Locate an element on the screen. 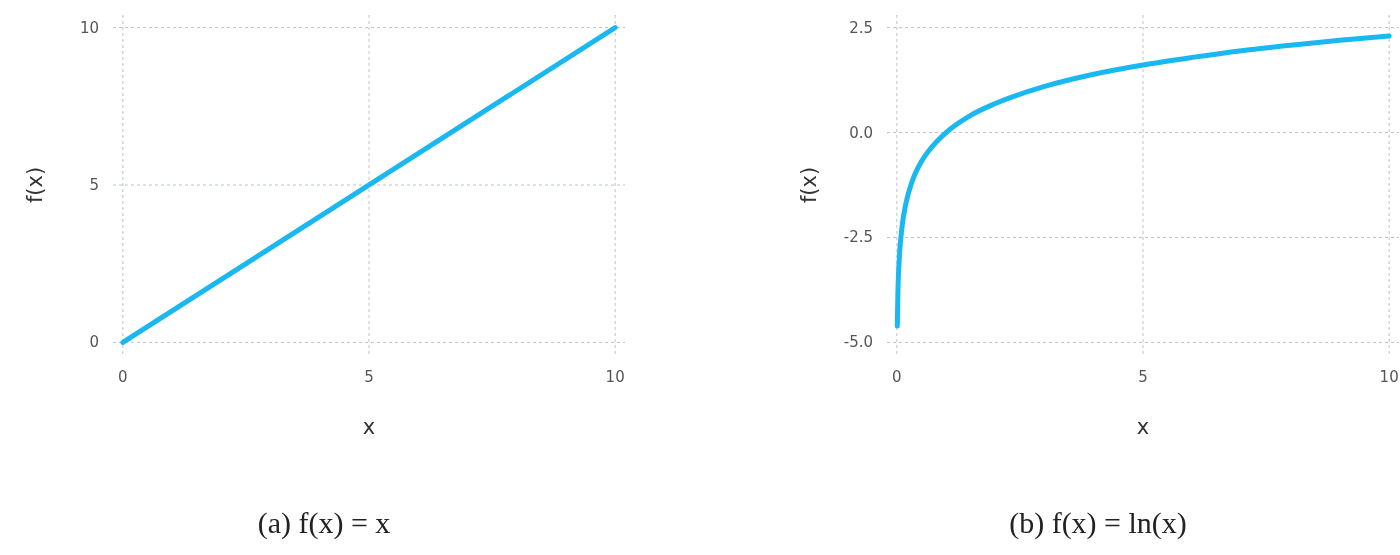 This screenshot has width=1400, height=555. text: (a) f(x) = x is located at coordinates (324, 523).